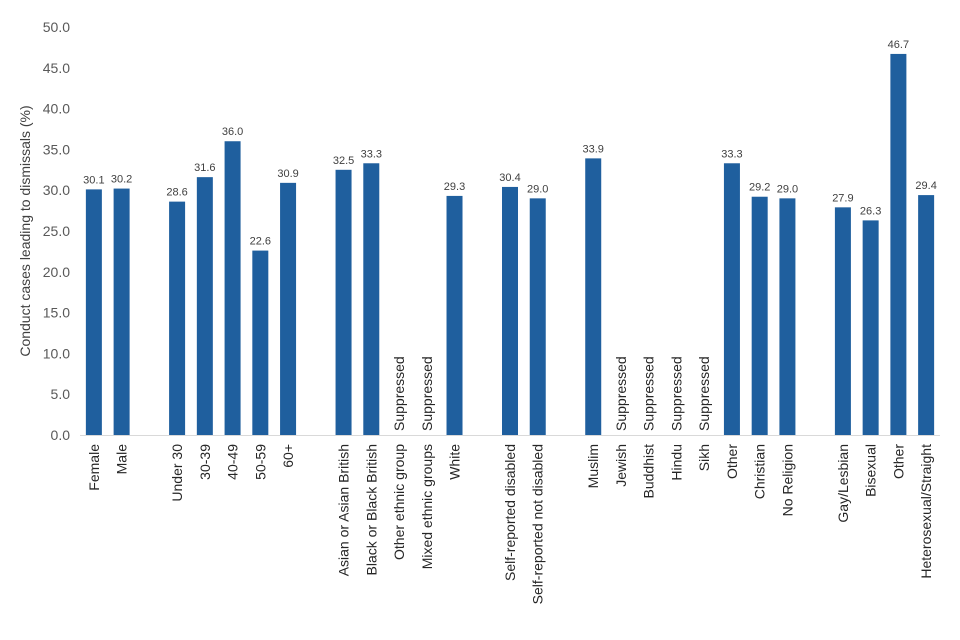  What do you see at coordinates (56, 109) in the screenshot?
I see `y-tick-label: 40.0` at bounding box center [56, 109].